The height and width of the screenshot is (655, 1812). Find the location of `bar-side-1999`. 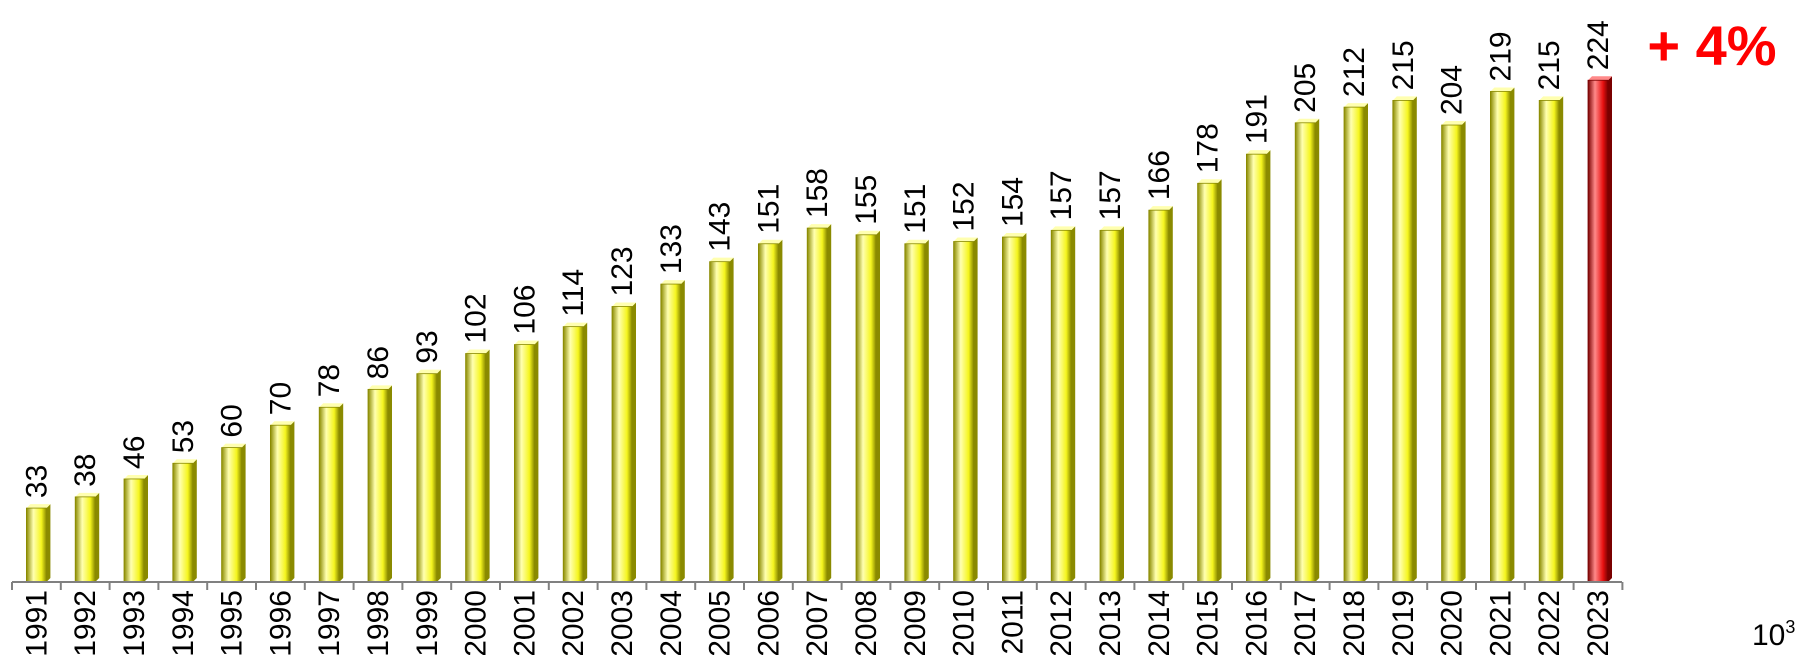

bar-side-1999 is located at coordinates (438, 475).